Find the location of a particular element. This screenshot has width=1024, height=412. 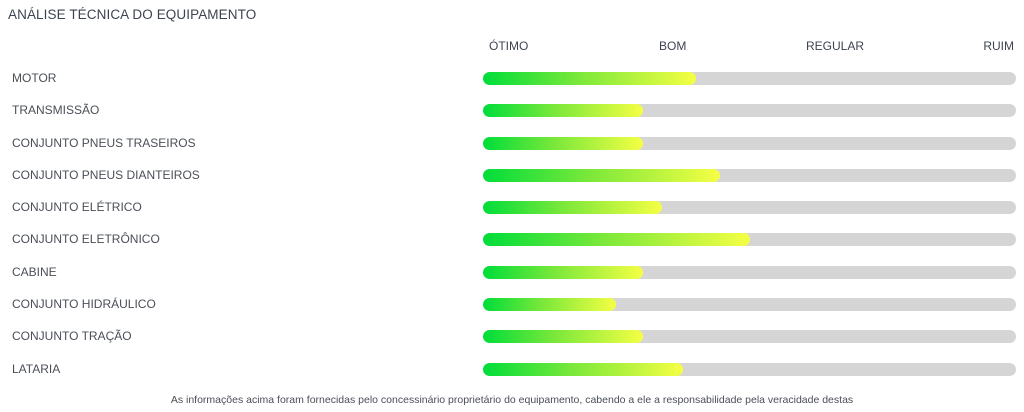

row-label: CONJUNTO TRAÇÃO is located at coordinates (72, 336).